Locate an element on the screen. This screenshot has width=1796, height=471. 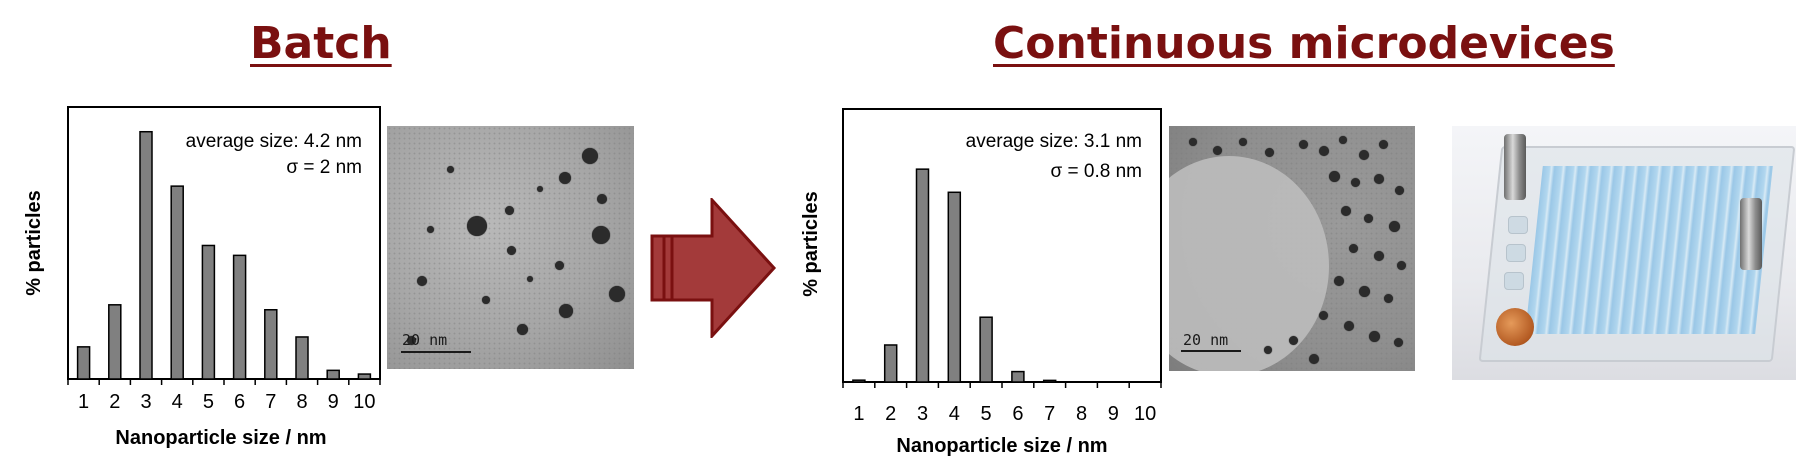
batch-heading: Batch is located at coordinates (321, 43).